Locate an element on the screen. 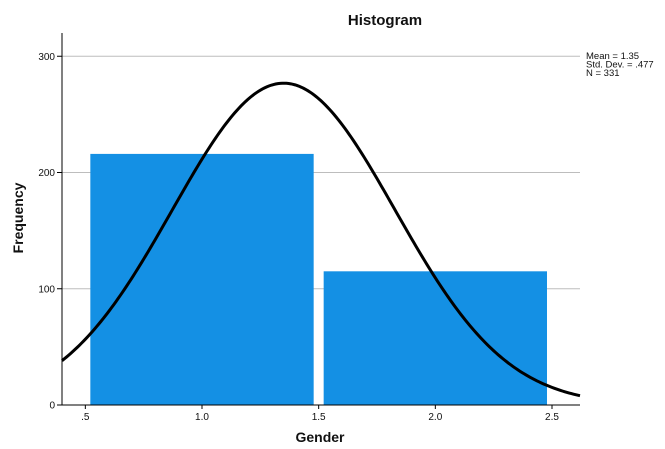 The image size is (665, 449). x-tick-label: 2.5 is located at coordinates (552, 417).